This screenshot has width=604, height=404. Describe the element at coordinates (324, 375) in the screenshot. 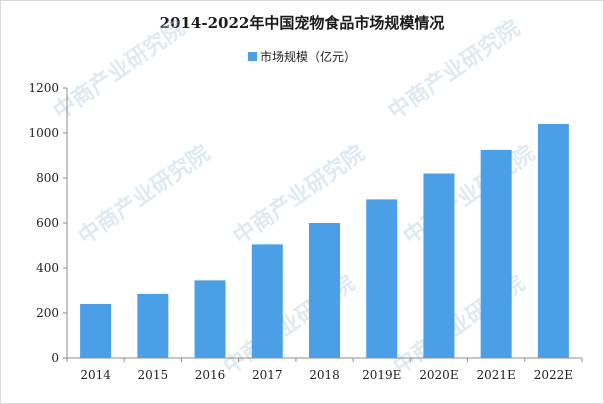

I see `x-tick-label: 2018` at that location.